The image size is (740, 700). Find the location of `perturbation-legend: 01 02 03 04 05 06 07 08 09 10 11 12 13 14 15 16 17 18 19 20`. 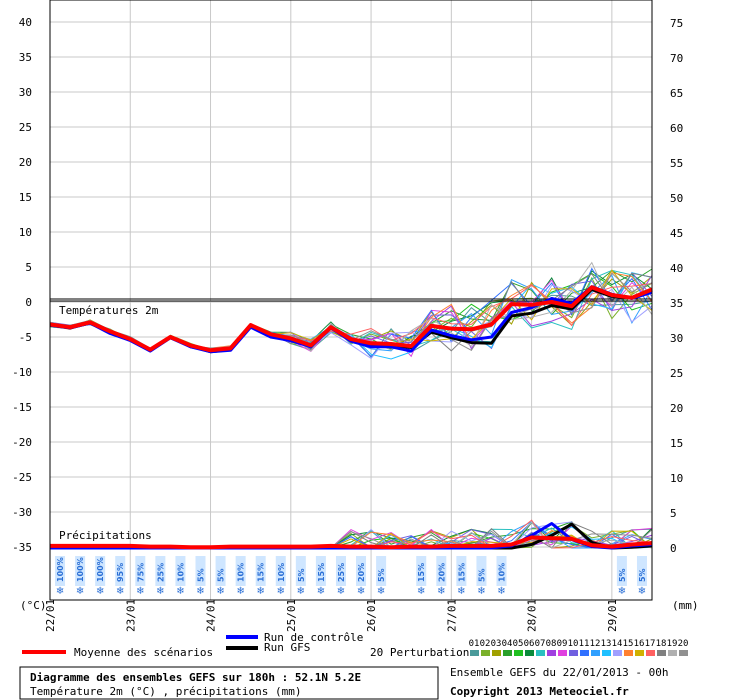

perturbation-legend: 01 02 03 04 05 06 07 08 09 10 11 12 13 14 15 16 17 18 19 20 is located at coordinates (579, 647).